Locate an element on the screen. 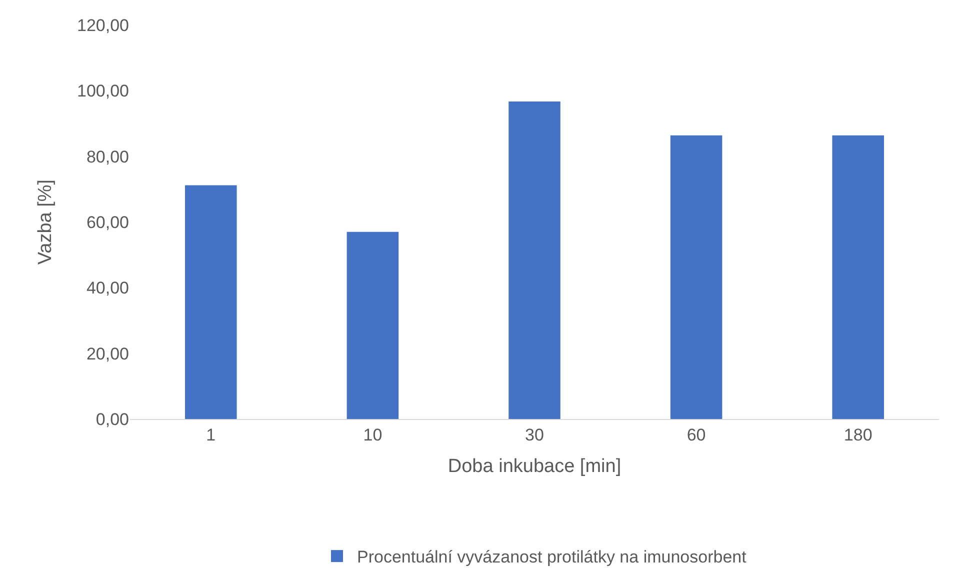 The image size is (954, 585). legend-label: Procentuální vyvázanost protilátky na imunosorbent is located at coordinates (552, 557).